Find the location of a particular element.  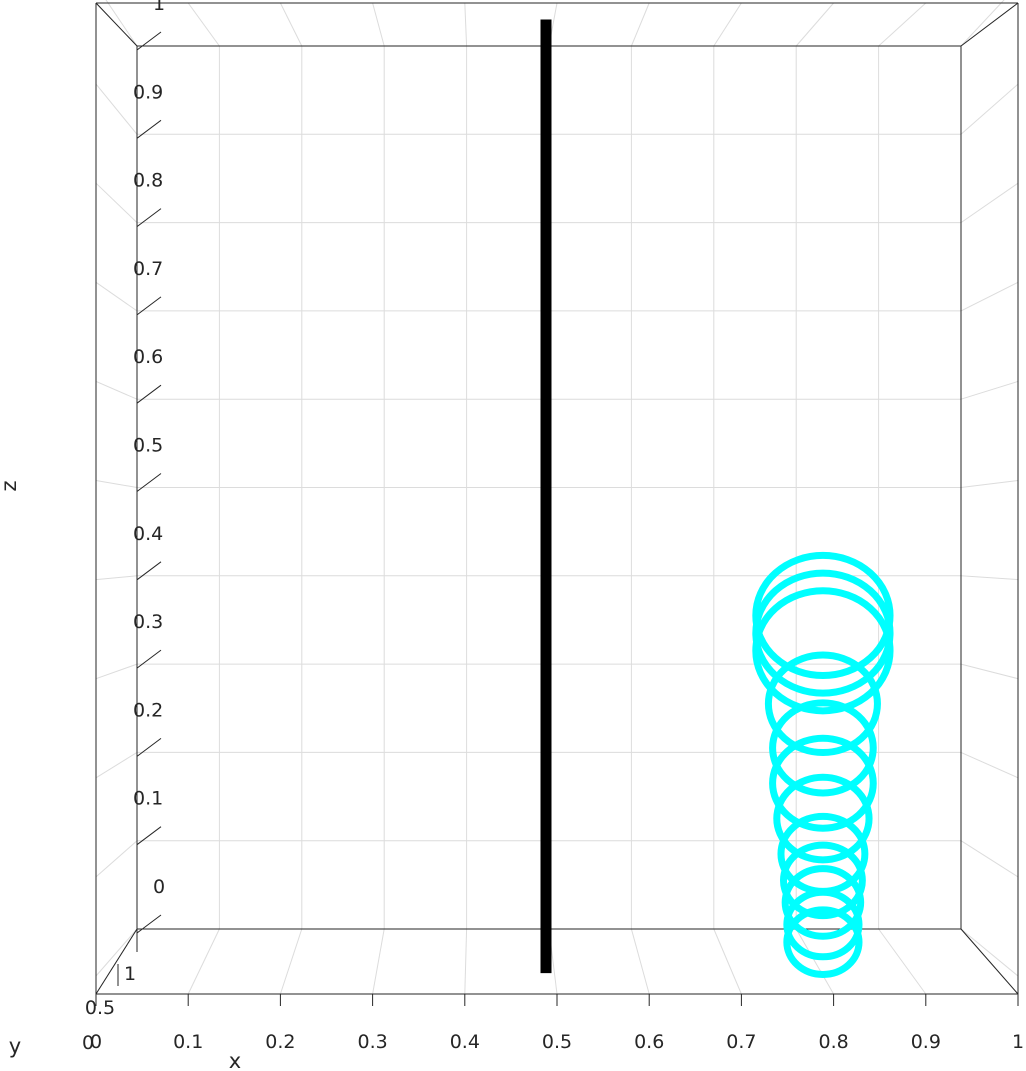

x-tick-label: 0.2 is located at coordinates (280, 1042).